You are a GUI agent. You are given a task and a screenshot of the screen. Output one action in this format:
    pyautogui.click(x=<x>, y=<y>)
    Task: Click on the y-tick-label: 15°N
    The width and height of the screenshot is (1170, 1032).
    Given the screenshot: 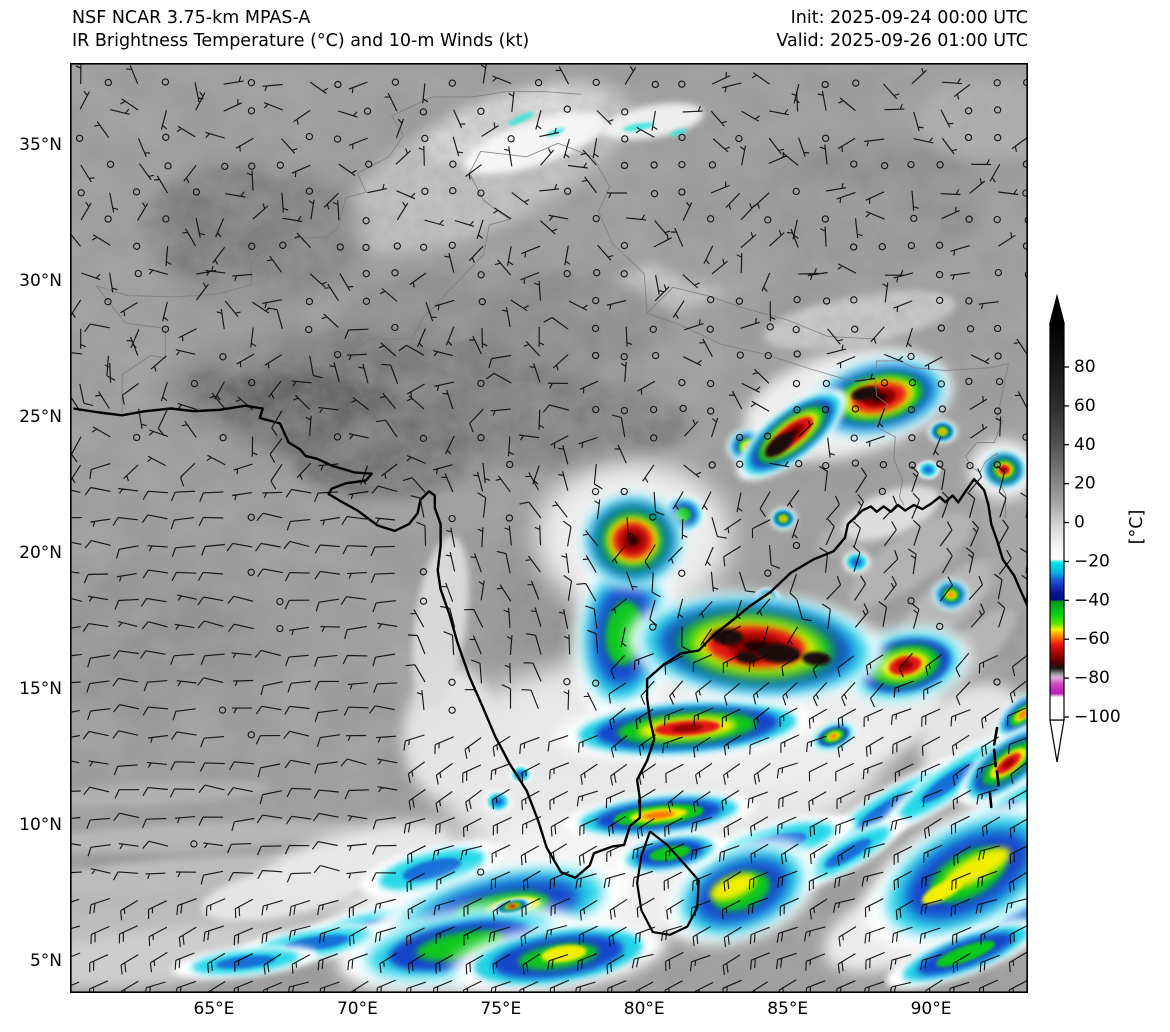 What is the action you would take?
    pyautogui.click(x=40, y=688)
    